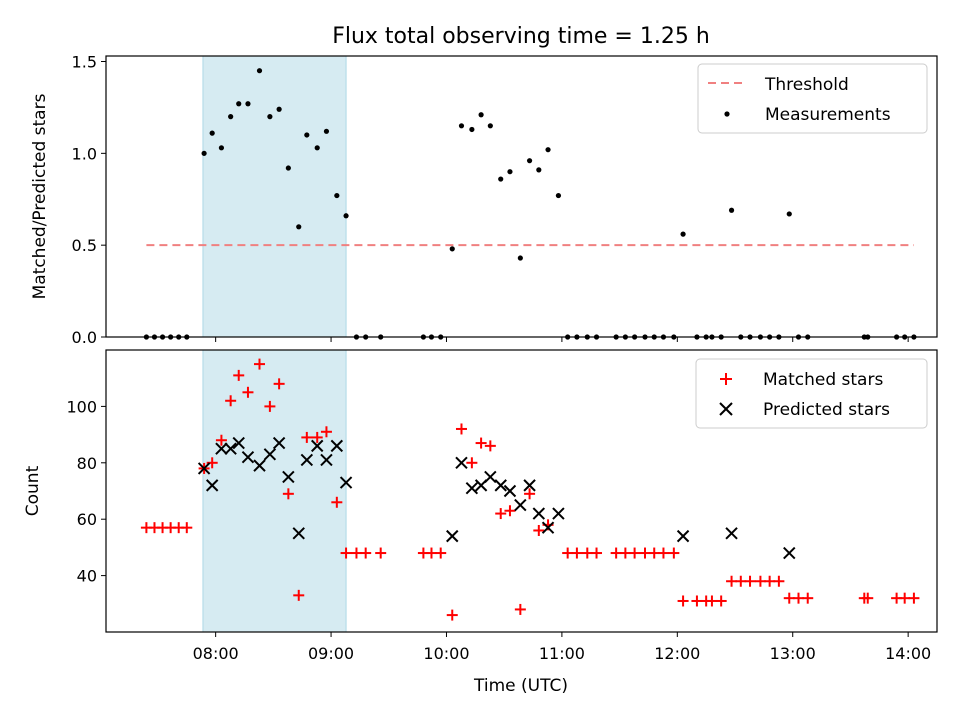 The width and height of the screenshot is (960, 724). Describe the element at coordinates (86, 491) in the screenshot. I see `bottom-y-ticks: 40 60 80 100` at that location.